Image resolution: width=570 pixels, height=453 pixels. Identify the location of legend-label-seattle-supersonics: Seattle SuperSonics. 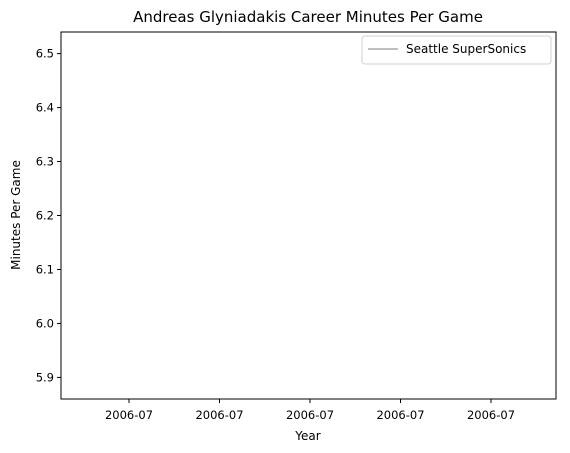
(466, 49).